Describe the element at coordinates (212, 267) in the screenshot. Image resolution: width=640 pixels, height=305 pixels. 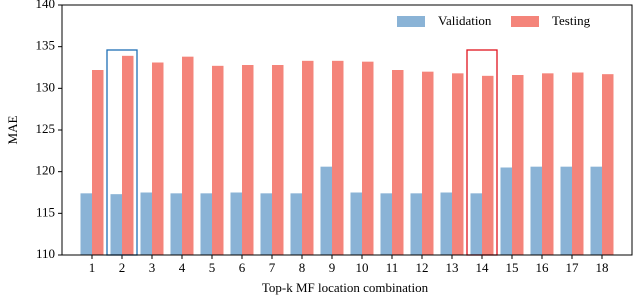
I see `x-tick-label: 5` at that location.